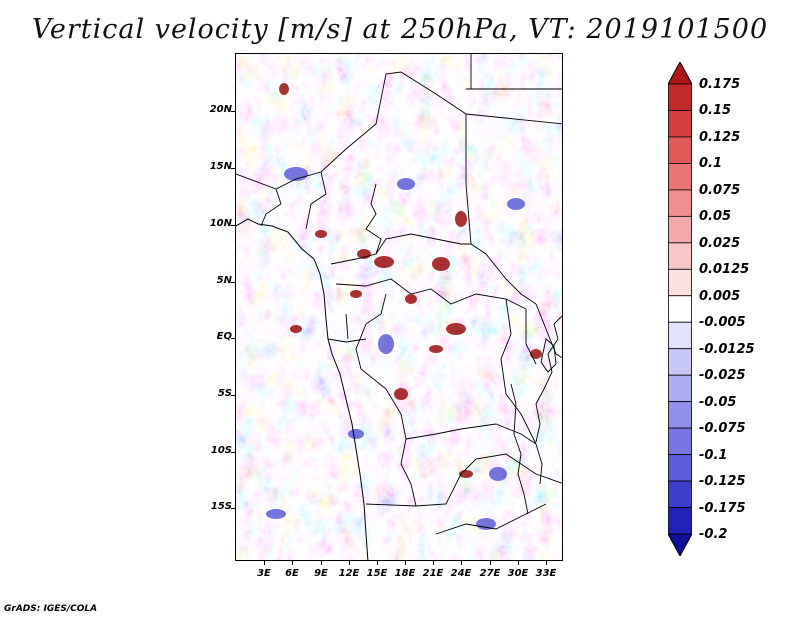 This screenshot has height=618, width=800. What do you see at coordinates (405, 573) in the screenshot?
I see `lon-label-18e: 18E` at bounding box center [405, 573].